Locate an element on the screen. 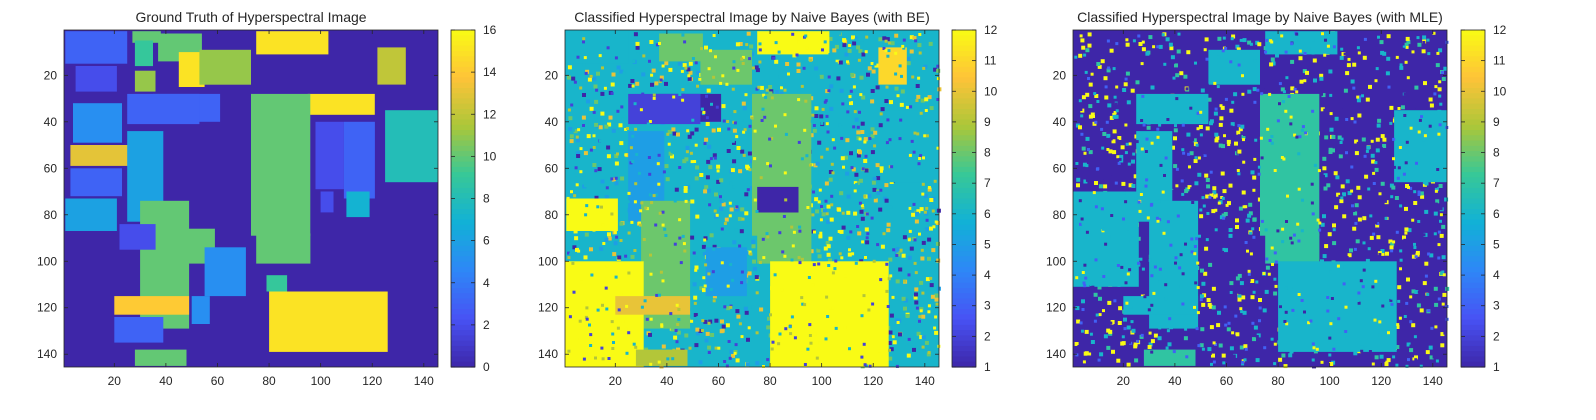 Image resolution: width=1596 pixels, height=420 pixels. y-tick-label: 140 is located at coordinates (548, 354).